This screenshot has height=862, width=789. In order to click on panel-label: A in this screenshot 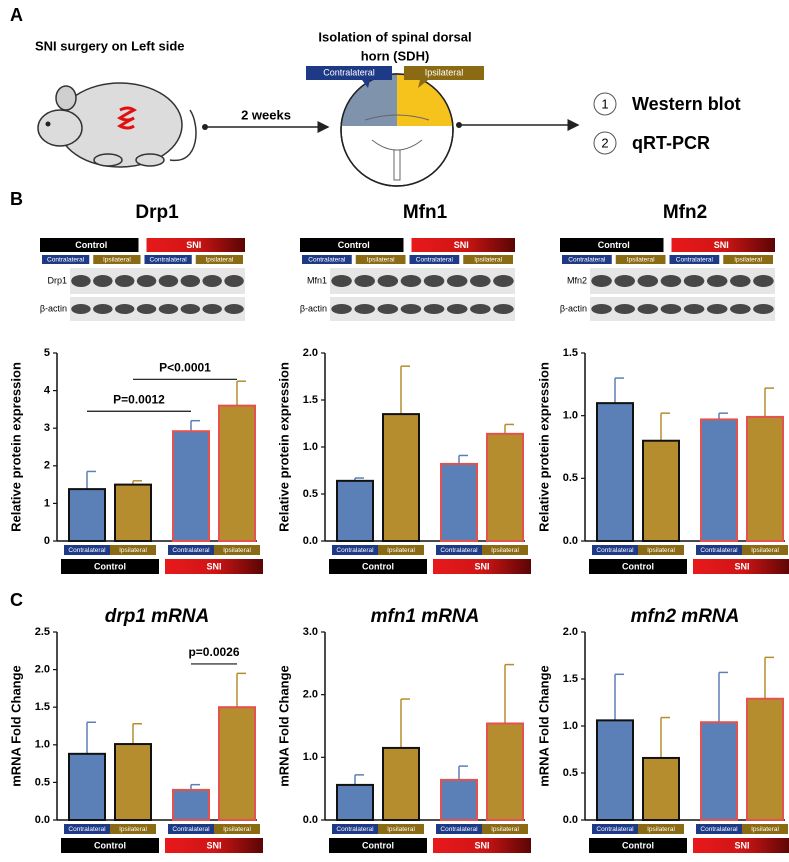, I will do `click(16, 15)`.